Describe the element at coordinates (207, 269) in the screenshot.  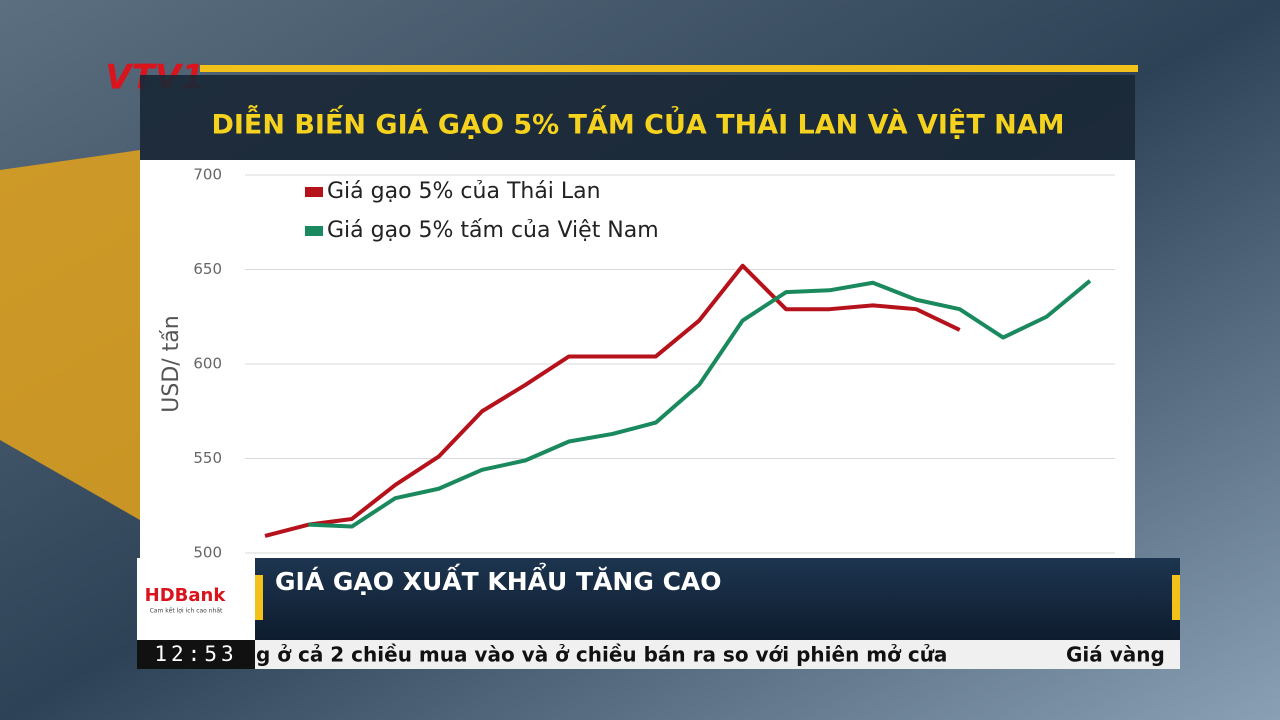
I see `y-tick-label: 650` at that location.